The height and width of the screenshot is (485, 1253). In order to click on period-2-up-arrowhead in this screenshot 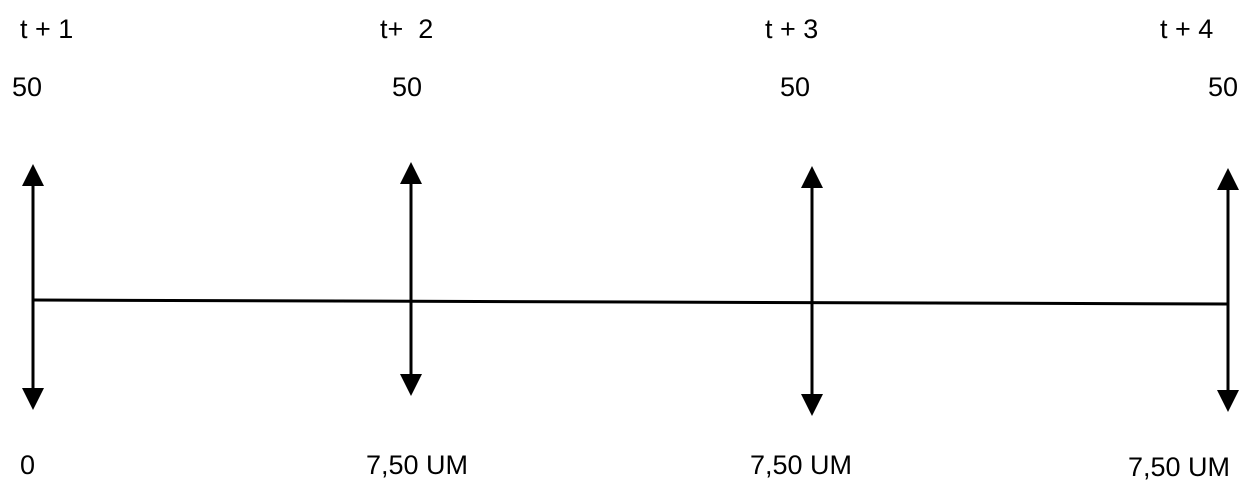, I will do `click(411, 173)`.